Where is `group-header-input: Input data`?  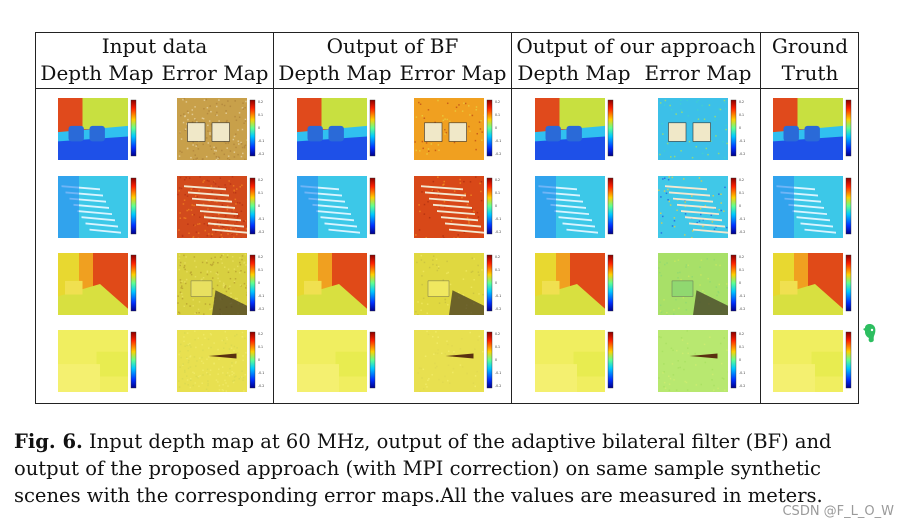 group-header-input: Input data is located at coordinates (154, 46).